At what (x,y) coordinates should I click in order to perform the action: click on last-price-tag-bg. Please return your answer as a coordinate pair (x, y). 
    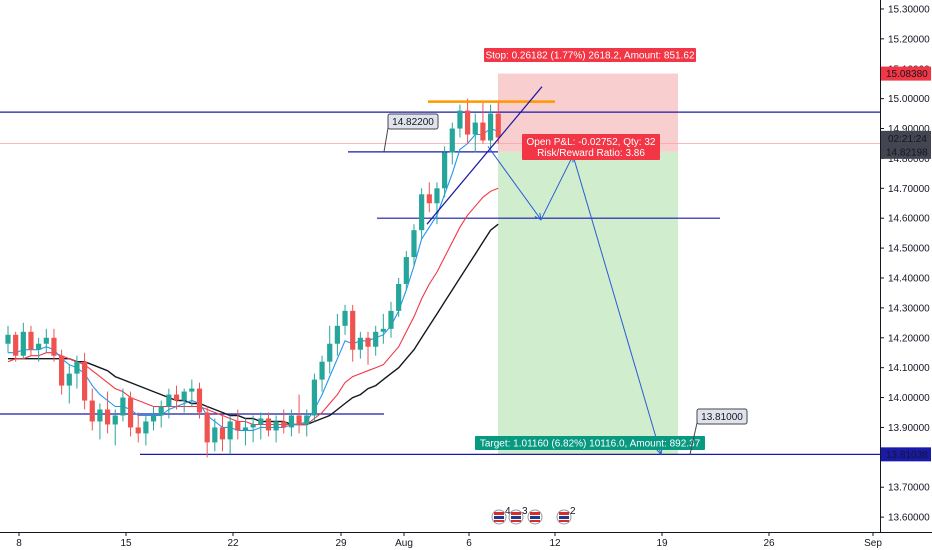
    Looking at the image, I should click on (906, 144).